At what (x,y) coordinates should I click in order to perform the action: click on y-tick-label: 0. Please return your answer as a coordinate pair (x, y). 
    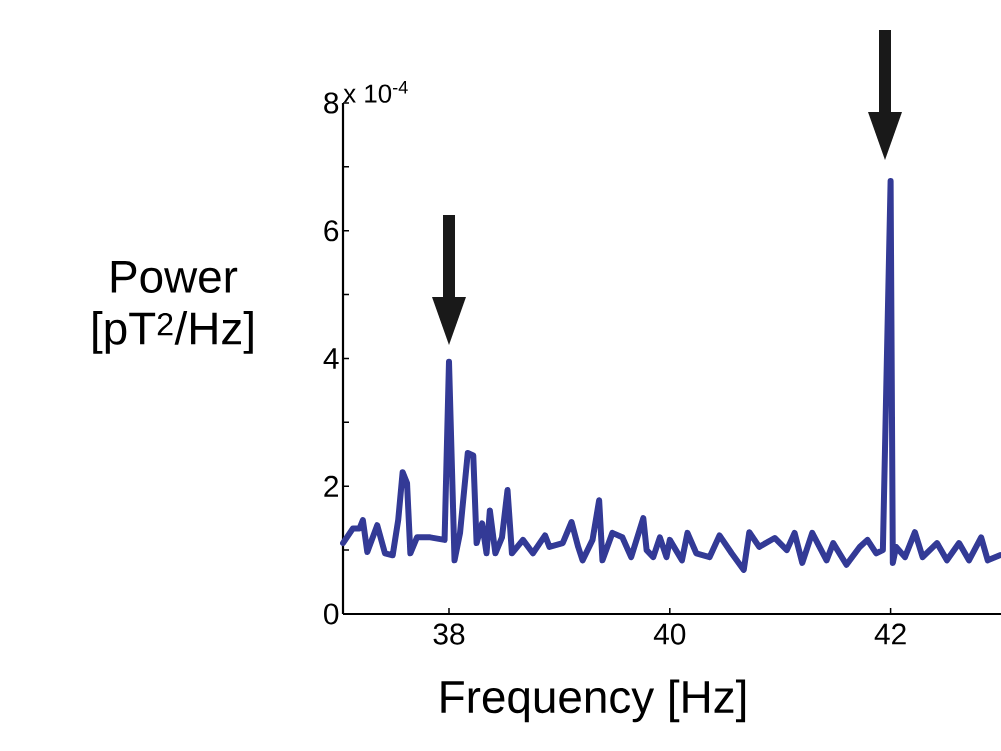
    Looking at the image, I should click on (331, 614).